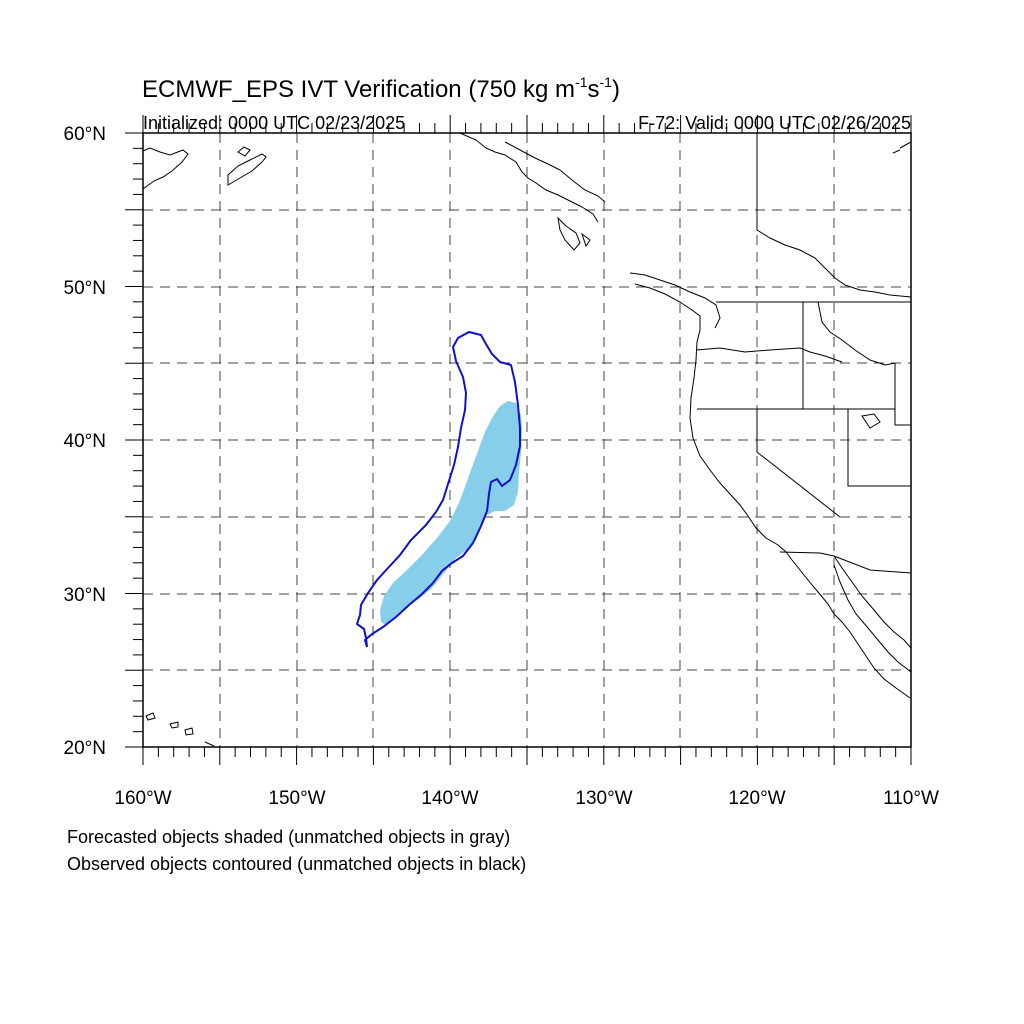  What do you see at coordinates (911, 798) in the screenshot?
I see `lon-label-110w: 110°W` at bounding box center [911, 798].